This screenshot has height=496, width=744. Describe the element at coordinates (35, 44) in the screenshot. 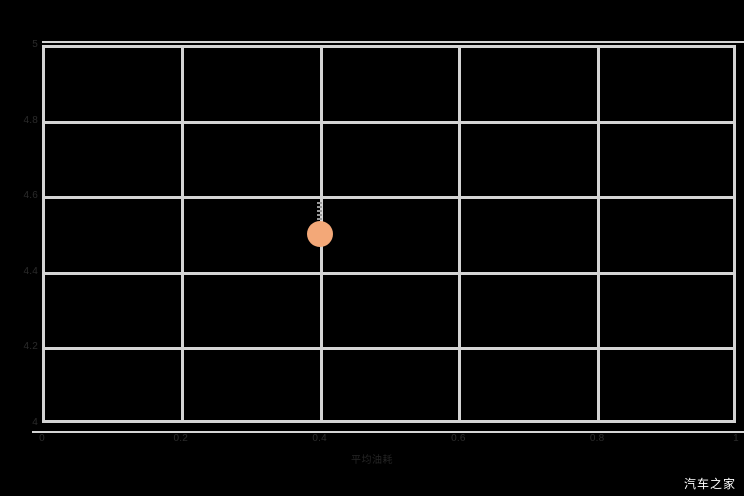

I see `y-tick-label: 5` at that location.